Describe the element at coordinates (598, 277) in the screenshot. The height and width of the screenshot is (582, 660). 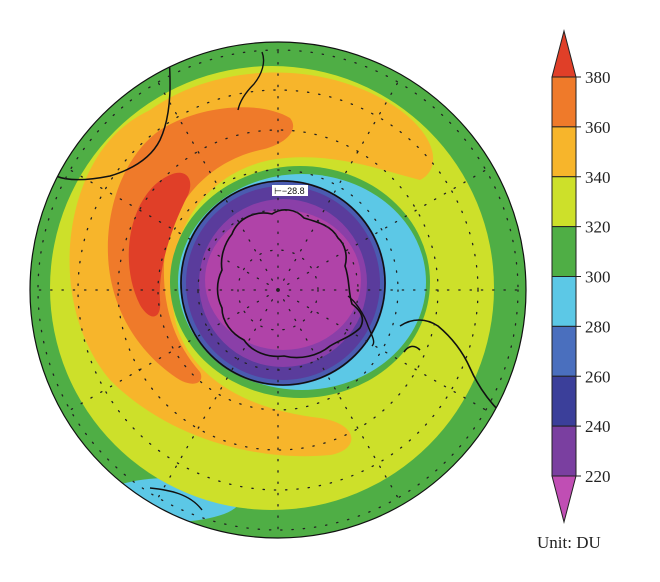
I see `colorbar-tick-label: 300` at that location.